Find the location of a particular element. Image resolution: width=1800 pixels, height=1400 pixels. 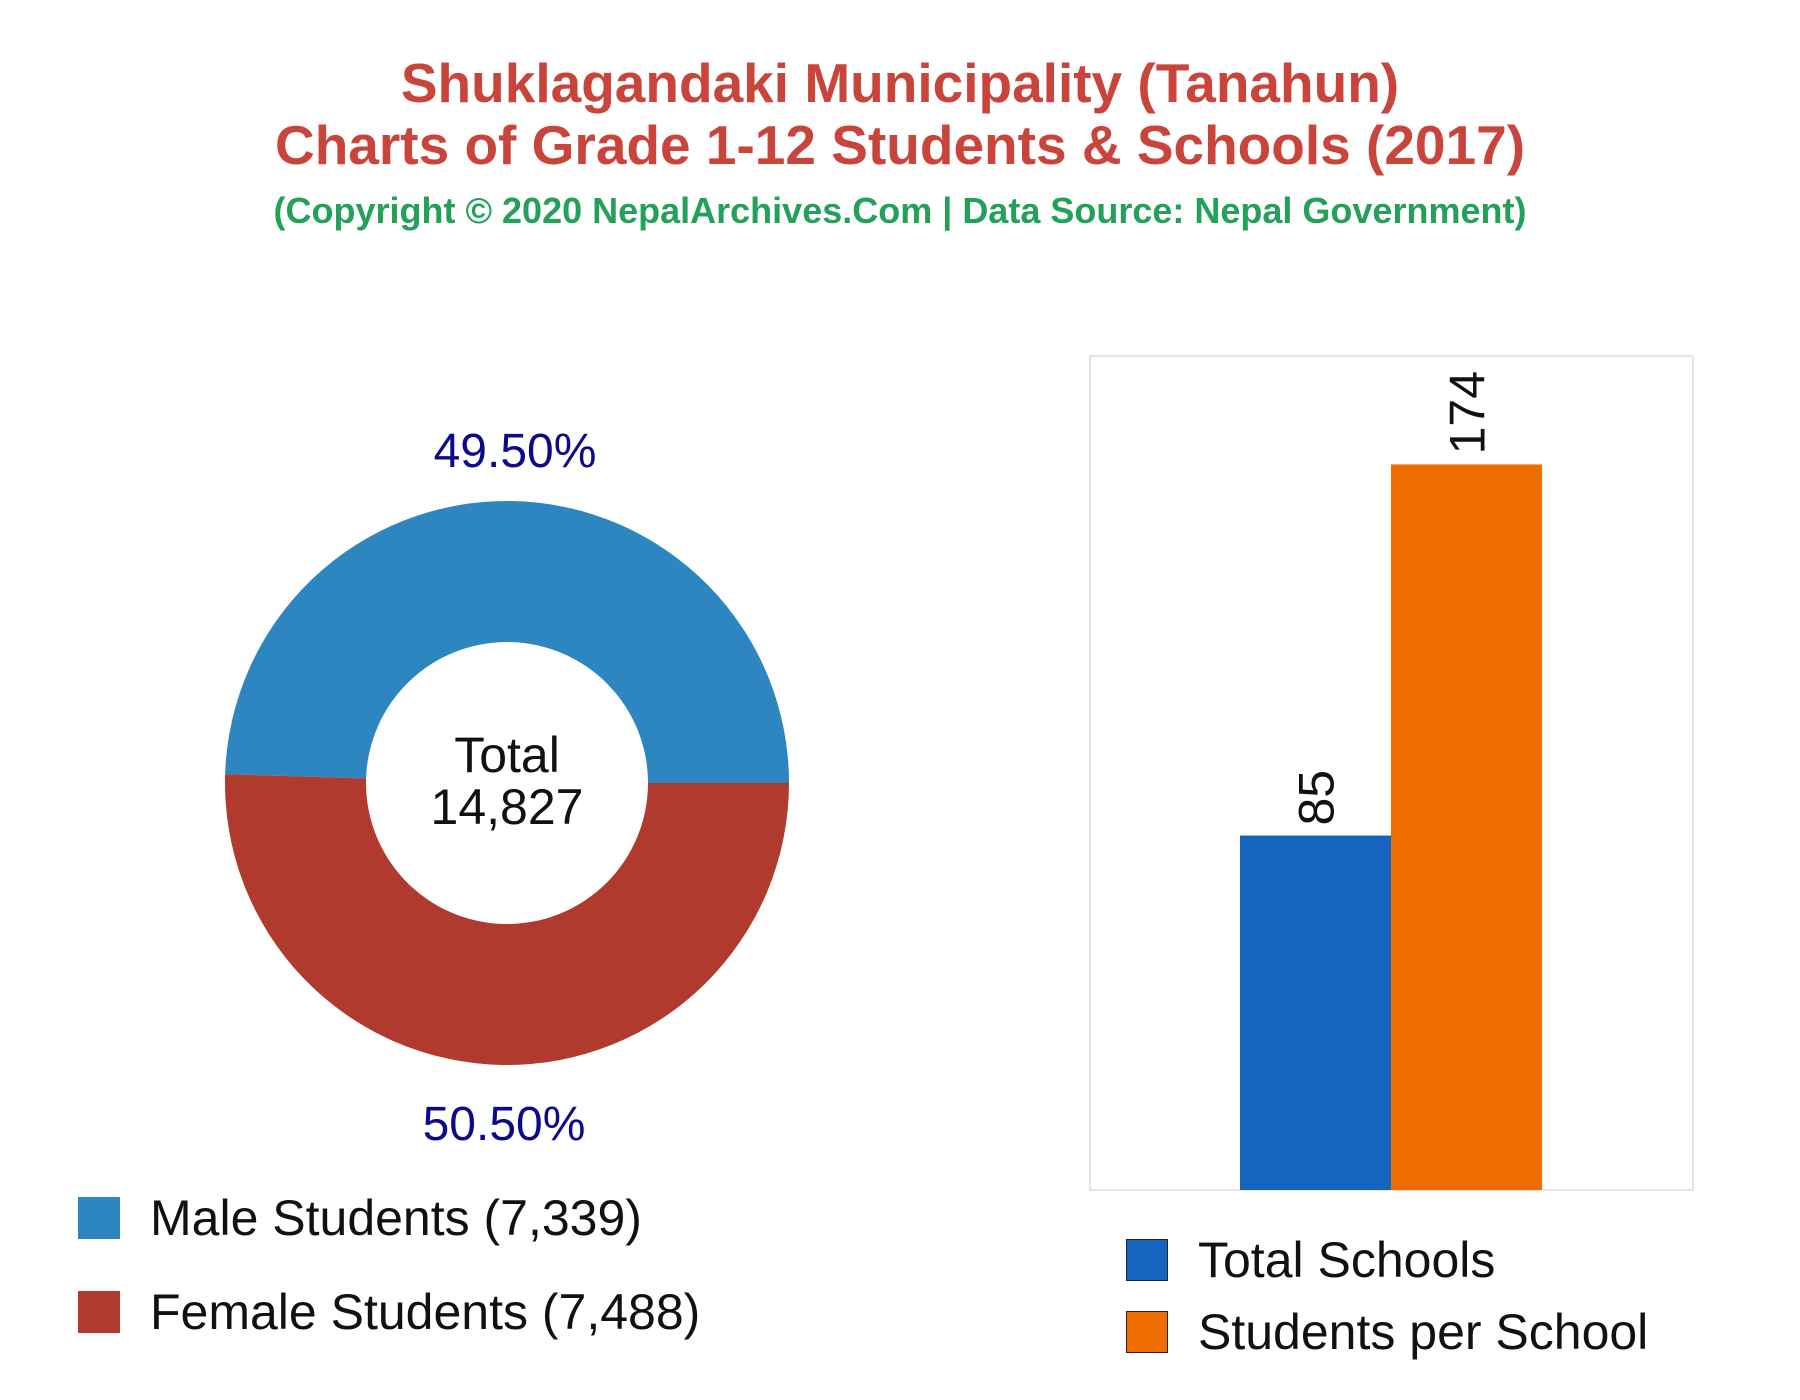

bar-value-label-students-per-school: 174 is located at coordinates (1468, 412).